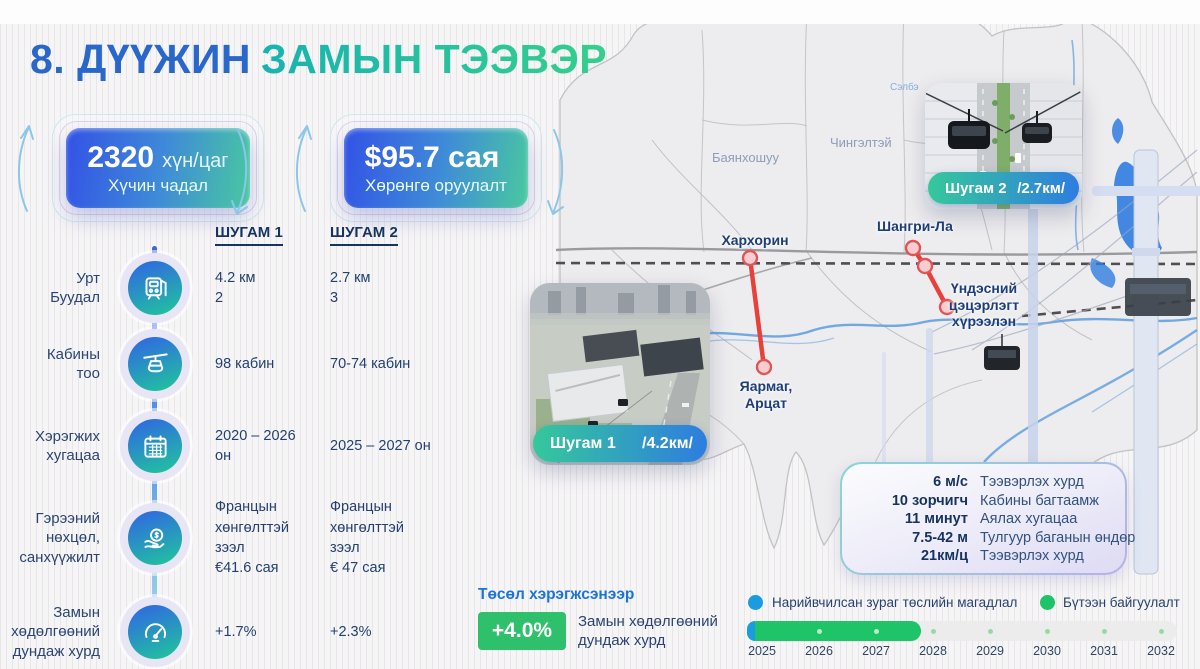 The image size is (1200, 669). What do you see at coordinates (757, 312) in the screenshot?
I see `line-1-route` at bounding box center [757, 312].